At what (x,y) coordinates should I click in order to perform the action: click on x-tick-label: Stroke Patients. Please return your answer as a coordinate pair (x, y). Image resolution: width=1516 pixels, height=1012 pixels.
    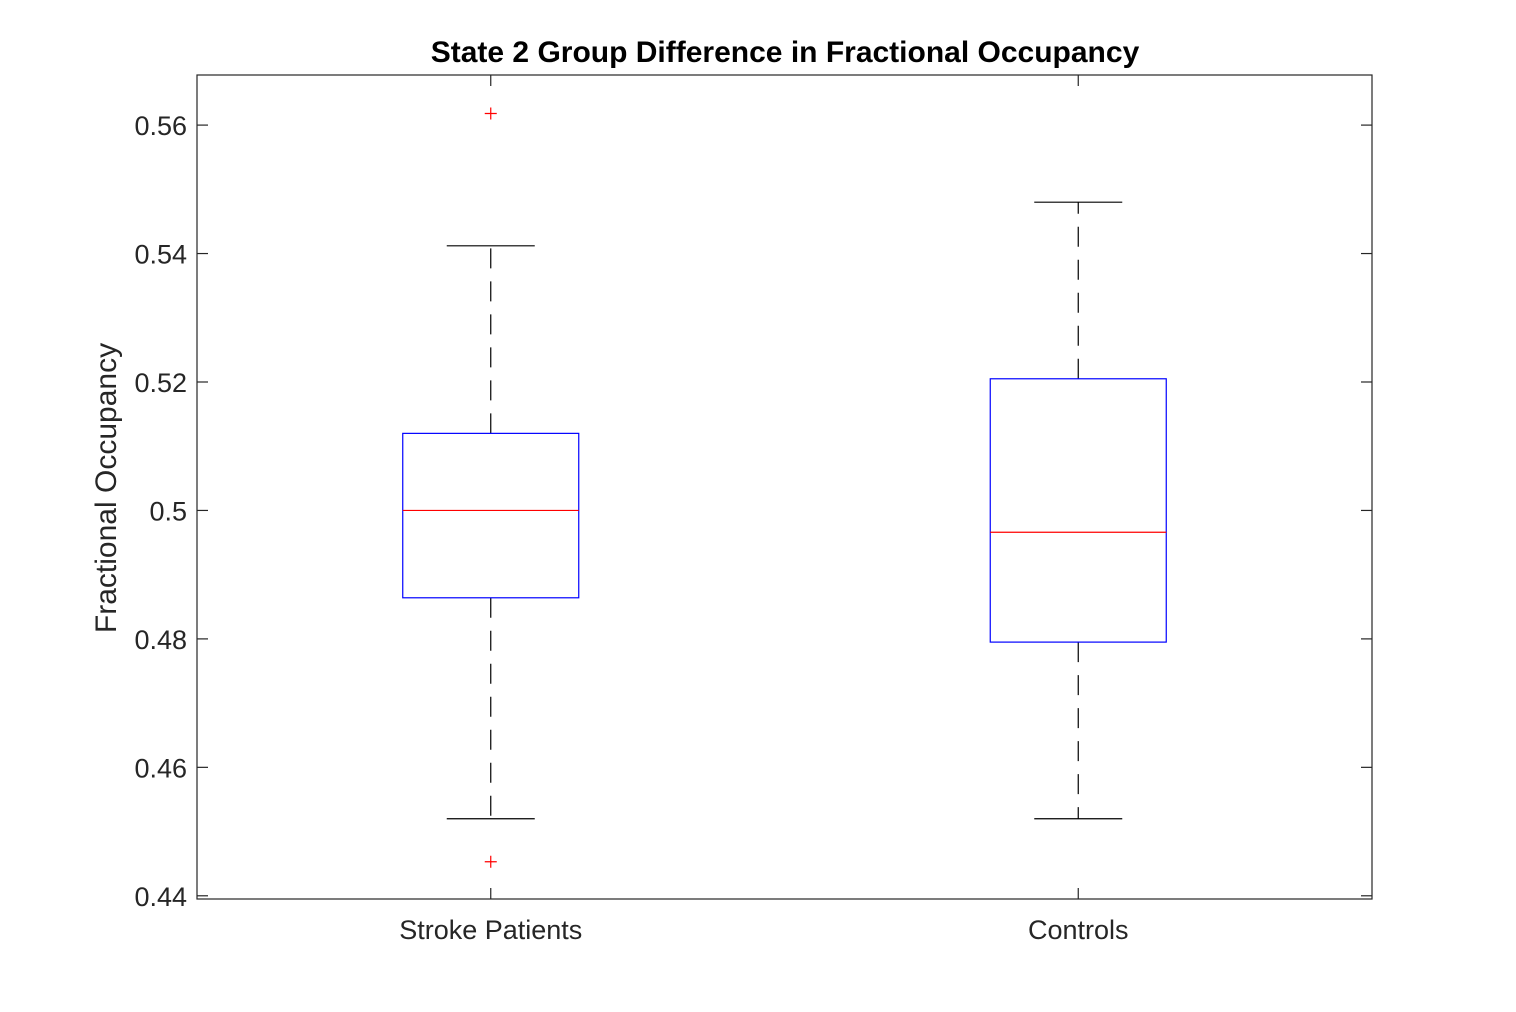
    Looking at the image, I should click on (490, 930).